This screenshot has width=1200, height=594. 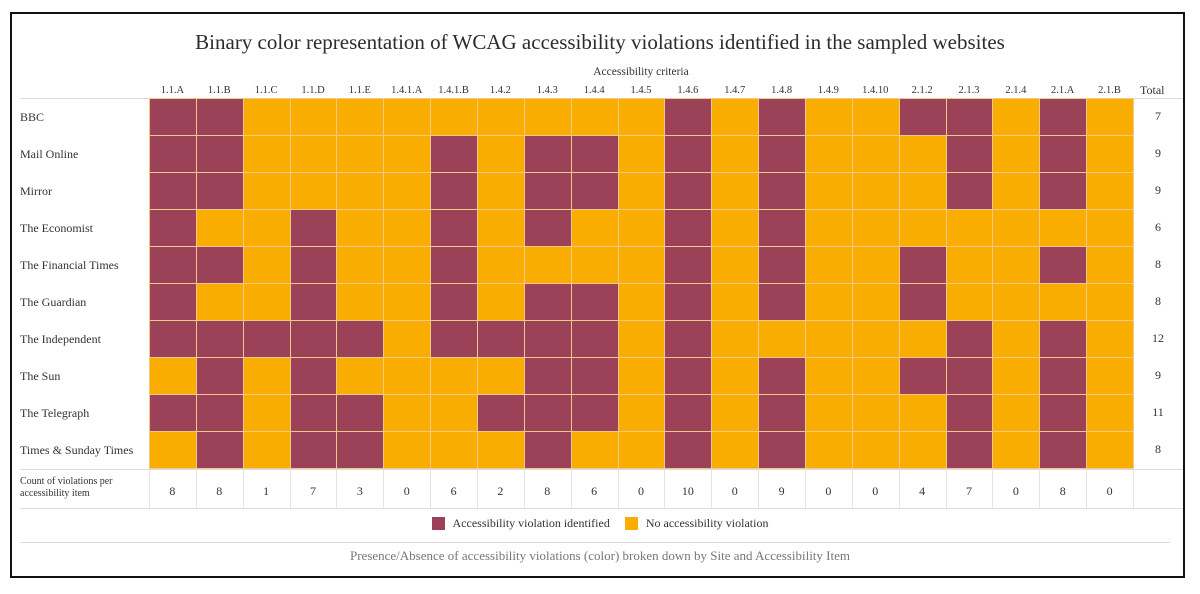 What do you see at coordinates (1016, 90) in the screenshot?
I see `column-label: 2.1.4` at bounding box center [1016, 90].